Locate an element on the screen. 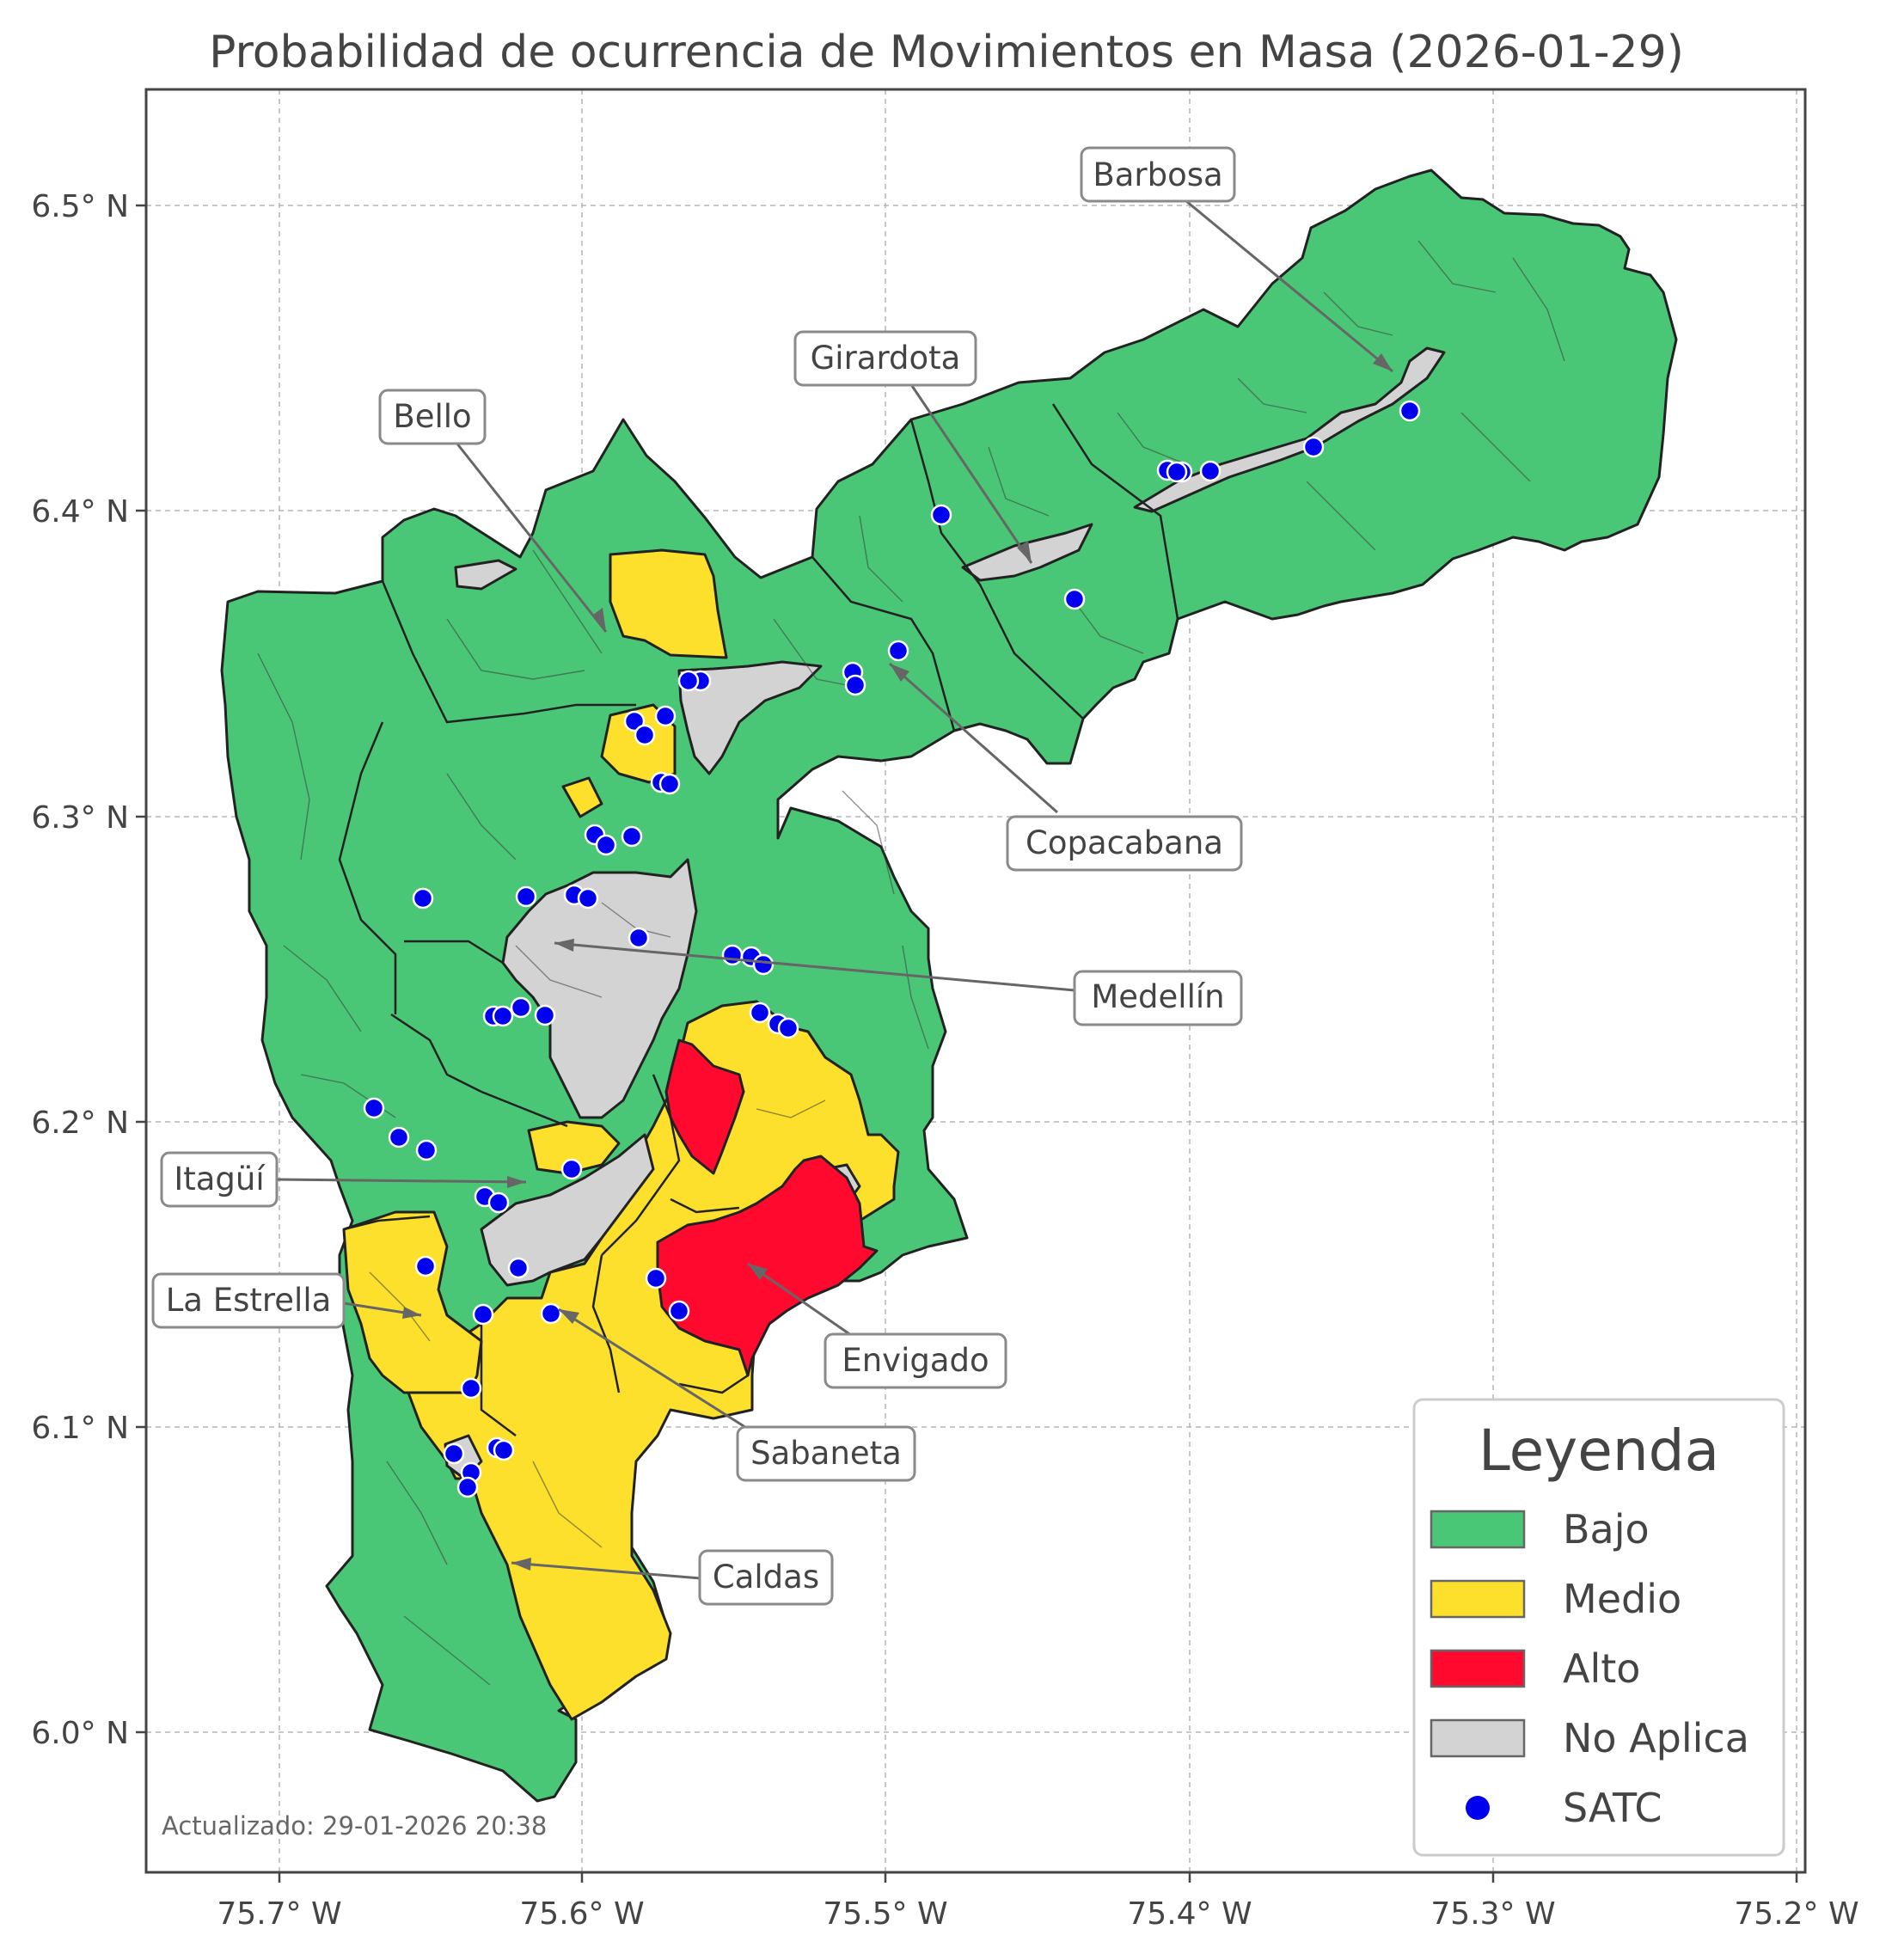  callout-label: Girardota is located at coordinates (886, 358).